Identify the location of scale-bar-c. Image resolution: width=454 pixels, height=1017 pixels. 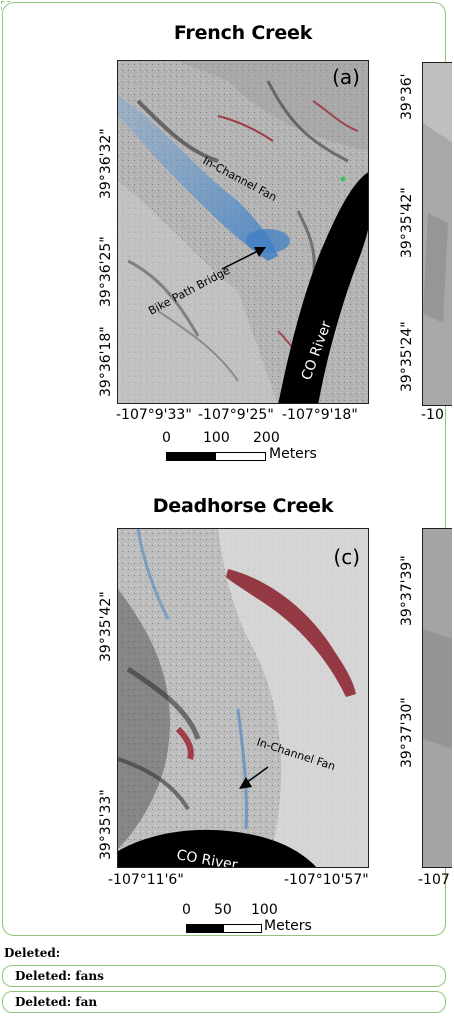
(224, 928).